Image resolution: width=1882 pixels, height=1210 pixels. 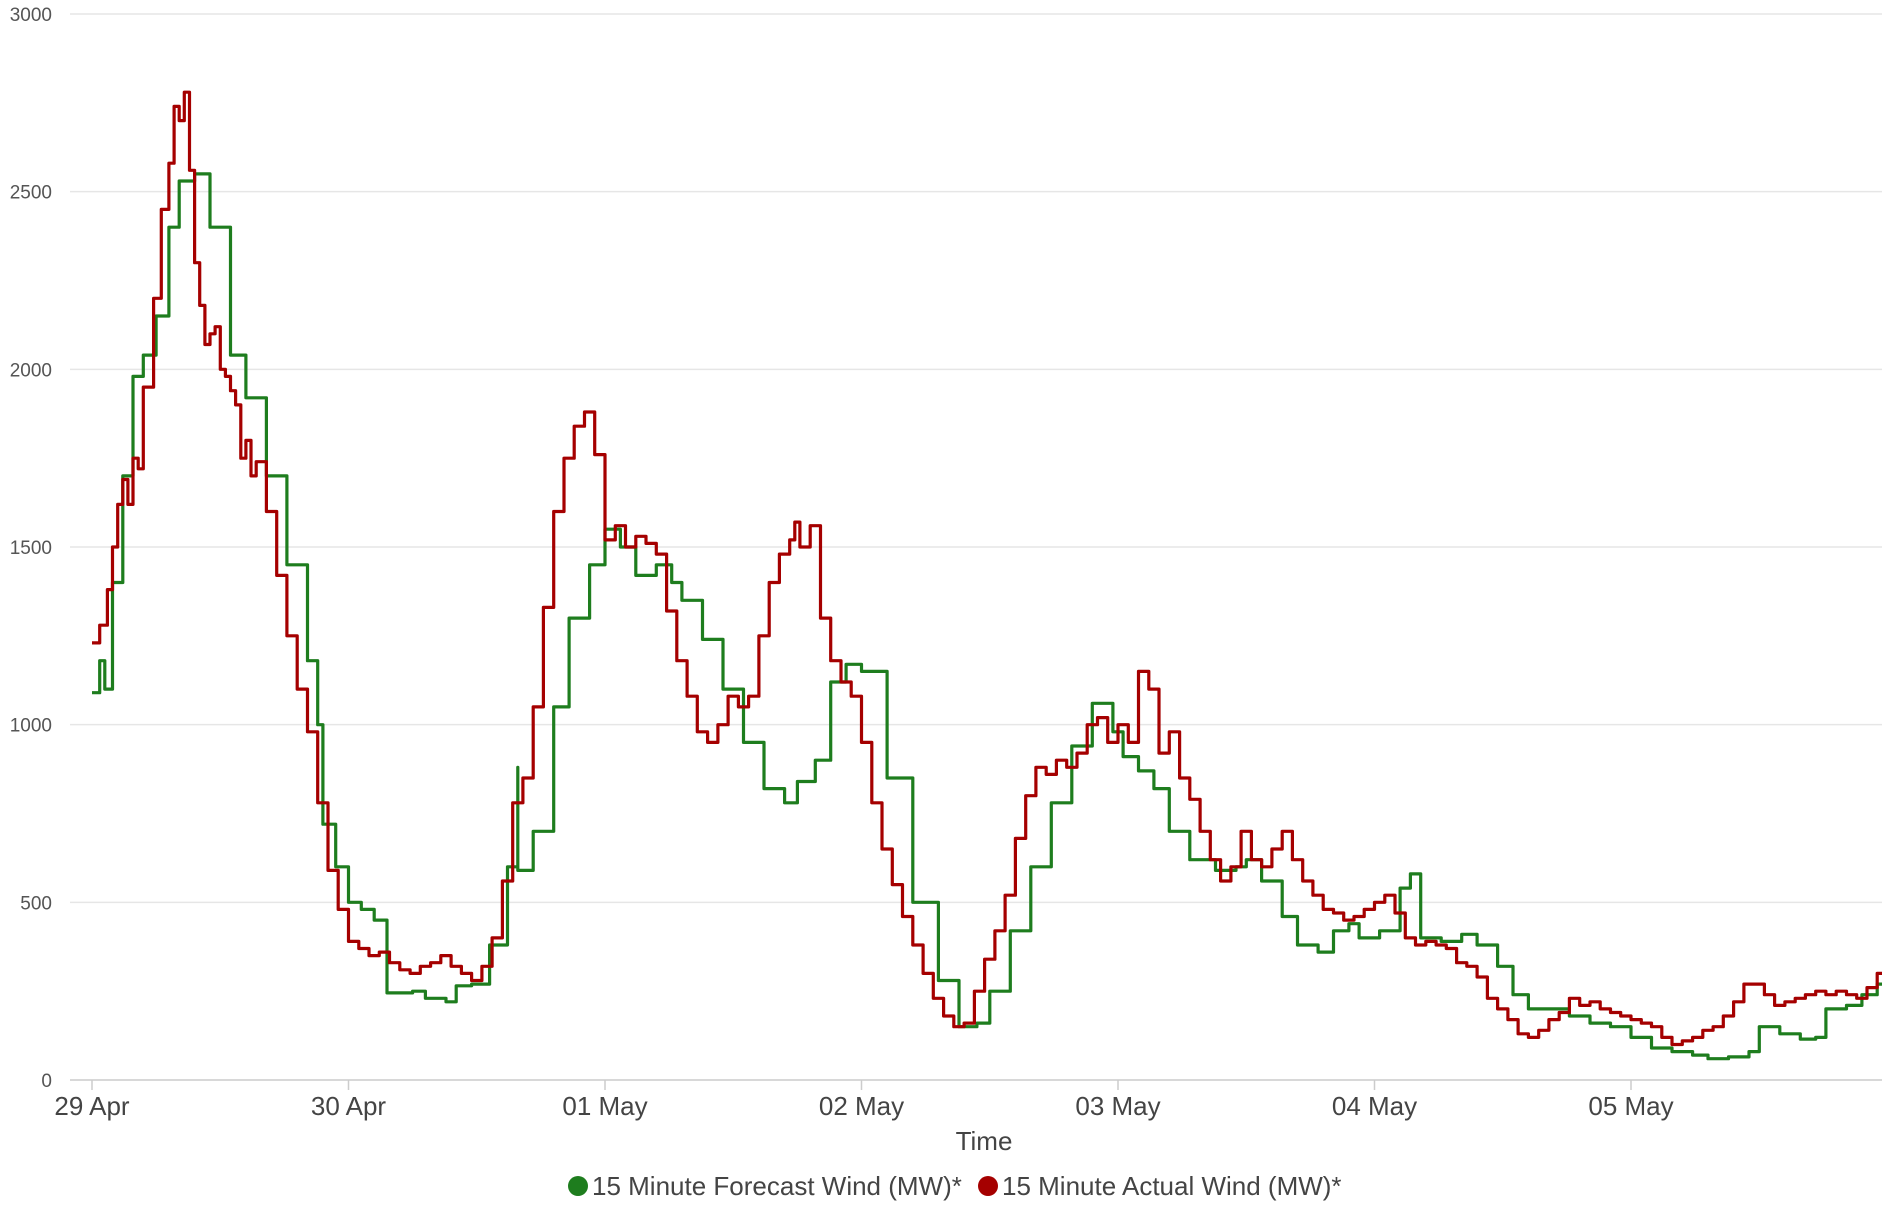 What do you see at coordinates (92, 1106) in the screenshot?
I see `x-tick-label: 29 Apr` at bounding box center [92, 1106].